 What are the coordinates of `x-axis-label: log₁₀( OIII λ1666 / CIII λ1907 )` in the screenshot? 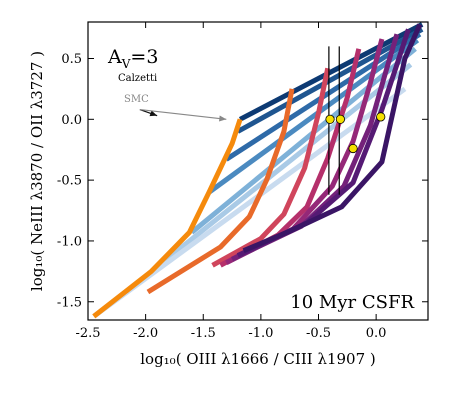 It's located at (258, 359).